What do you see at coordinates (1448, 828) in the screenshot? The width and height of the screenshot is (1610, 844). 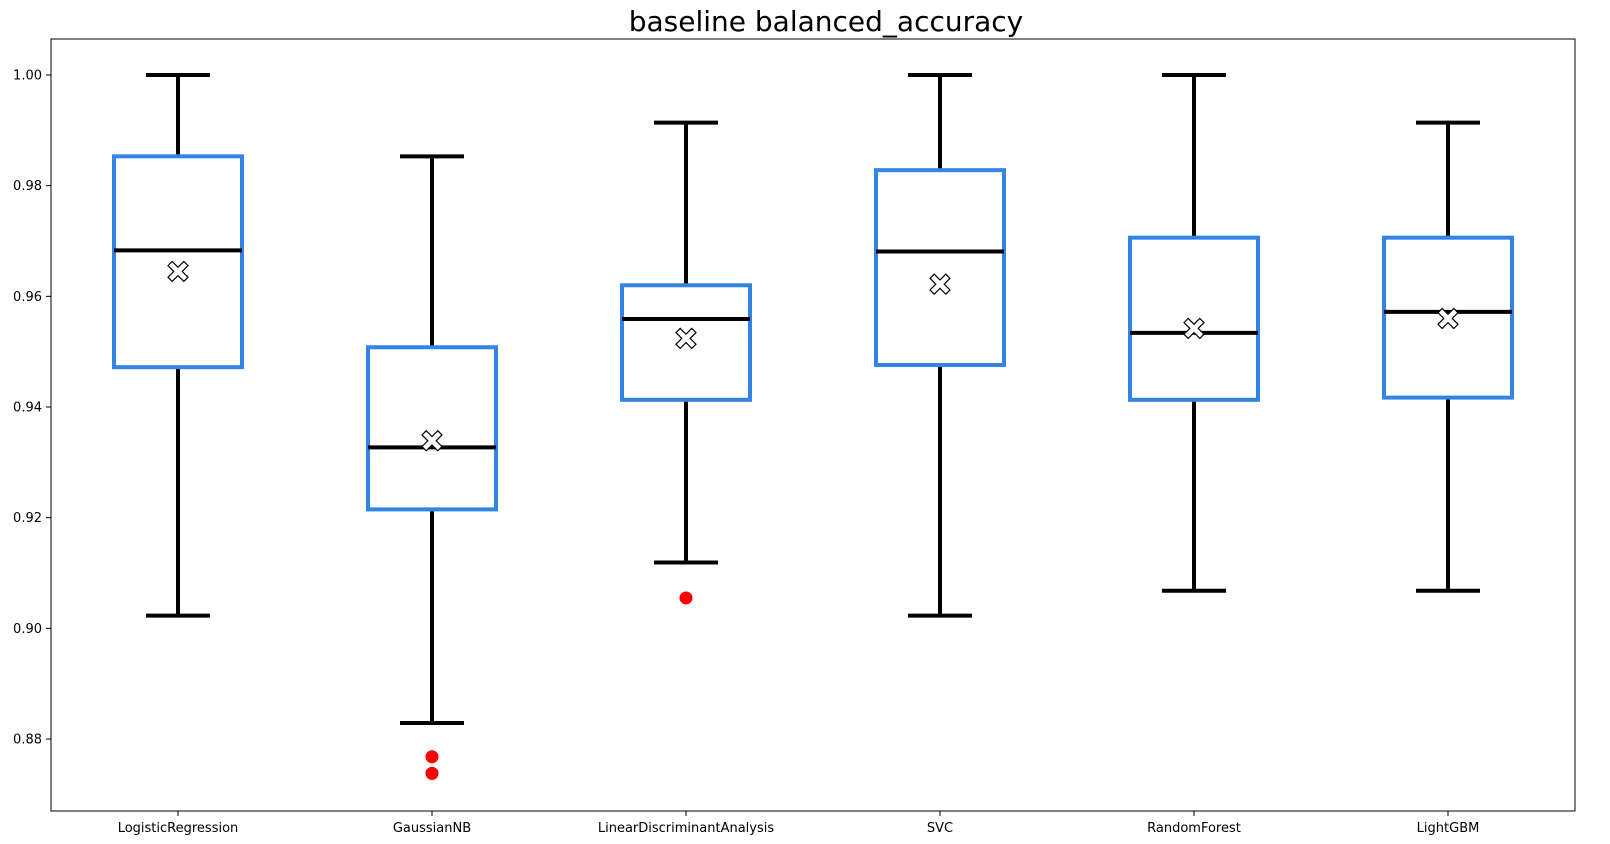 I see `x-tick-label: LightGBM` at bounding box center [1448, 828].